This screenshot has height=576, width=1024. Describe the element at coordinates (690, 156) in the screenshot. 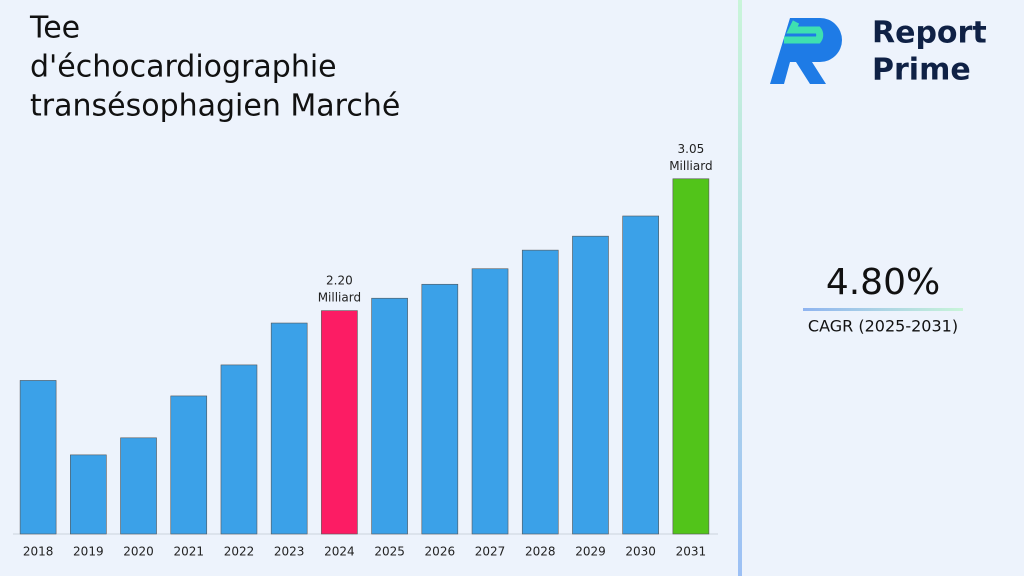

I see `value-label: 3.05 Milliard` at that location.